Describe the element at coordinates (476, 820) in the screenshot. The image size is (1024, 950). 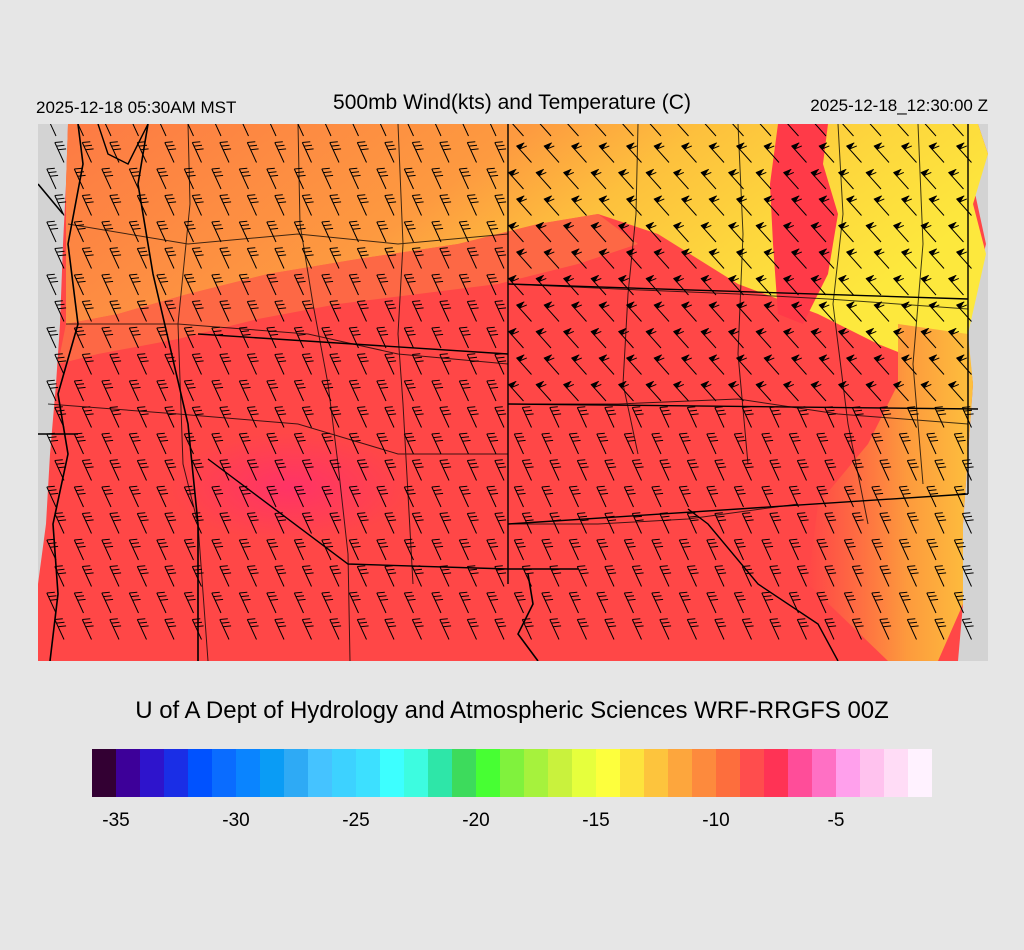
I see `colorbar-tick-label: -20` at that location.